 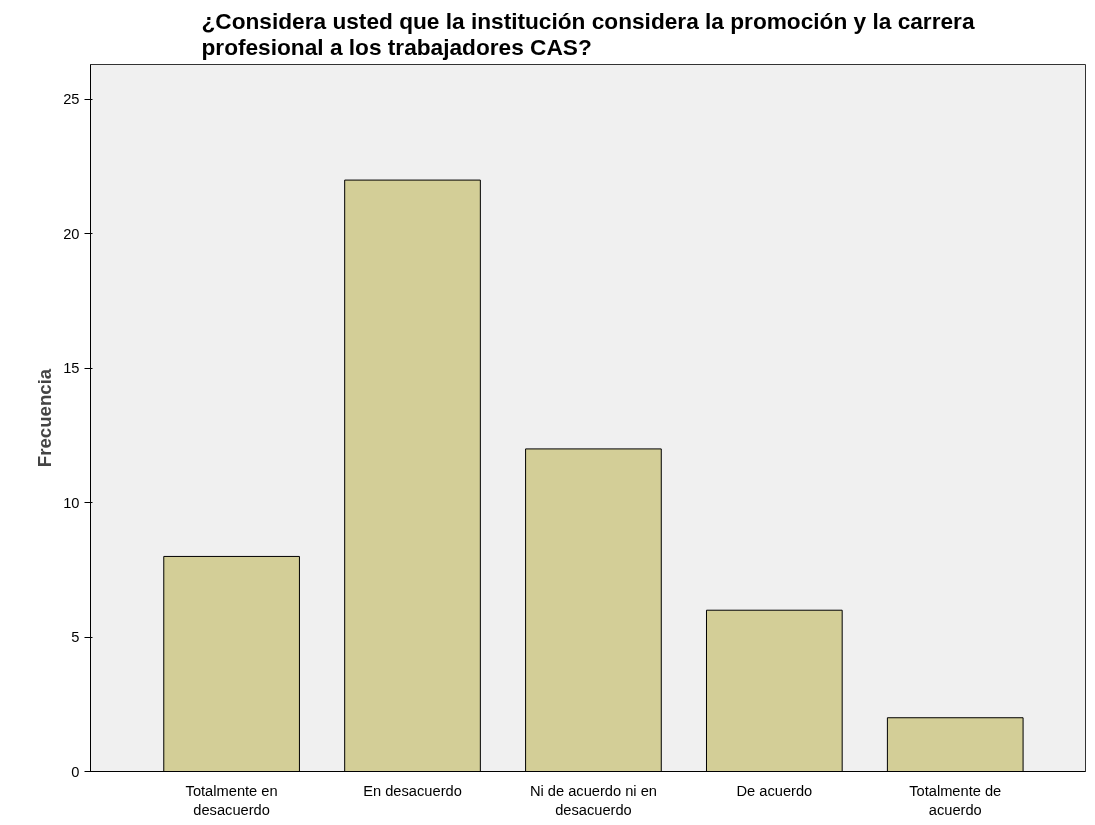 I want to click on y-tick-label: 0, so click(x=75, y=771).